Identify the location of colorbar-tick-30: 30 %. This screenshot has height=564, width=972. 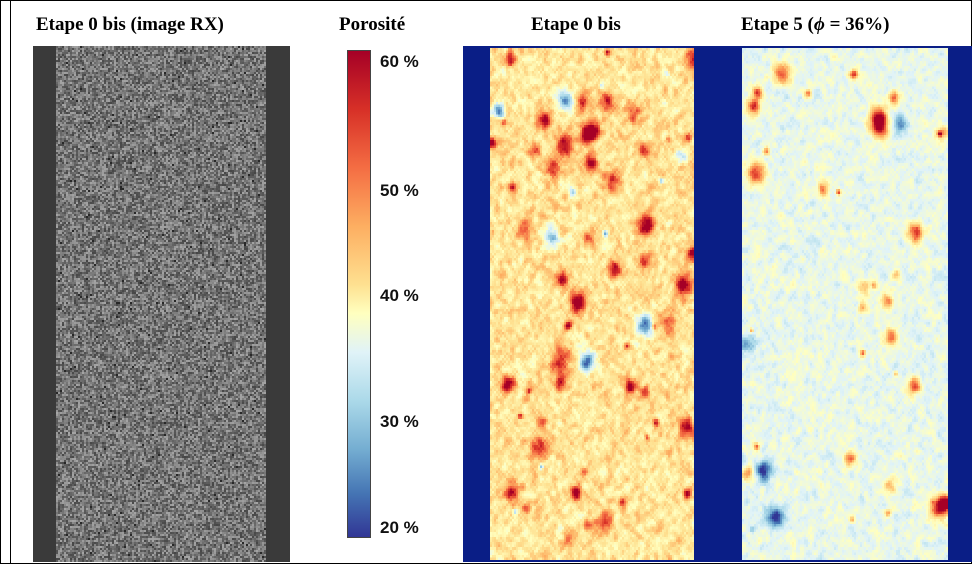
(399, 421).